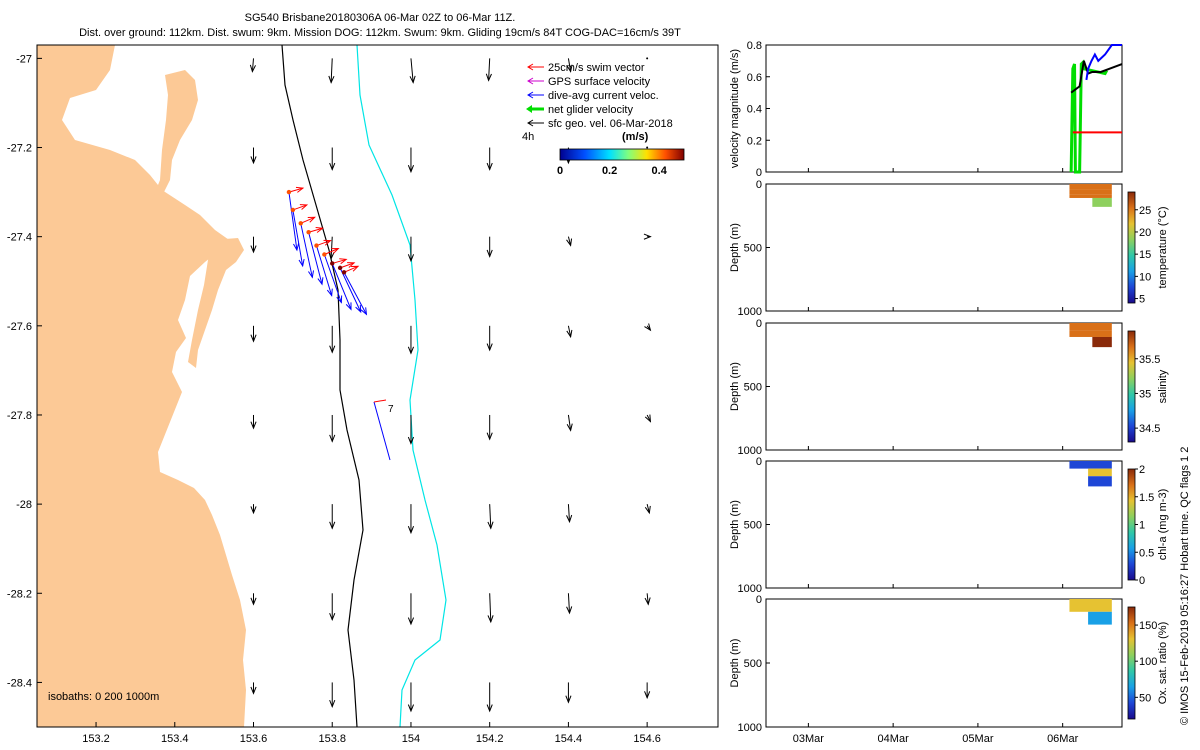 The height and width of the screenshot is (750, 1200). I want to click on speed-colorbar-tick-label: 0.2, so click(609, 171).